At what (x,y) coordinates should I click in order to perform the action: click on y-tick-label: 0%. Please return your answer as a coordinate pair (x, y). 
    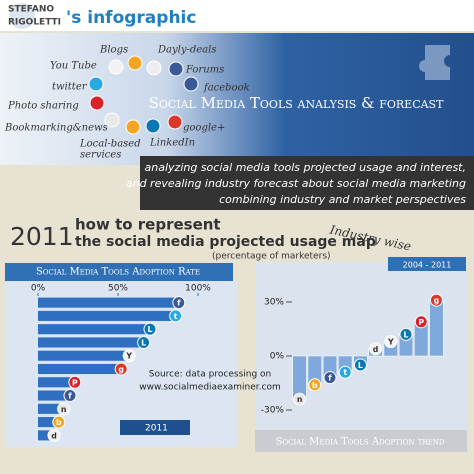
    Looking at the image, I should click on (277, 357).